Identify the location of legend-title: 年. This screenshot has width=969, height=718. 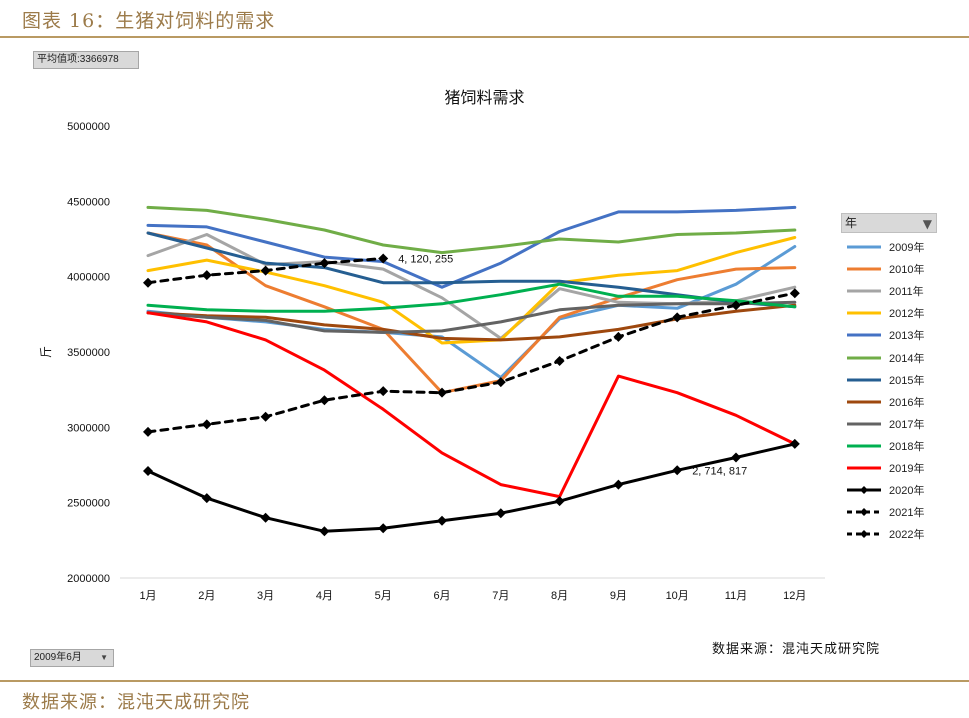
(851, 223).